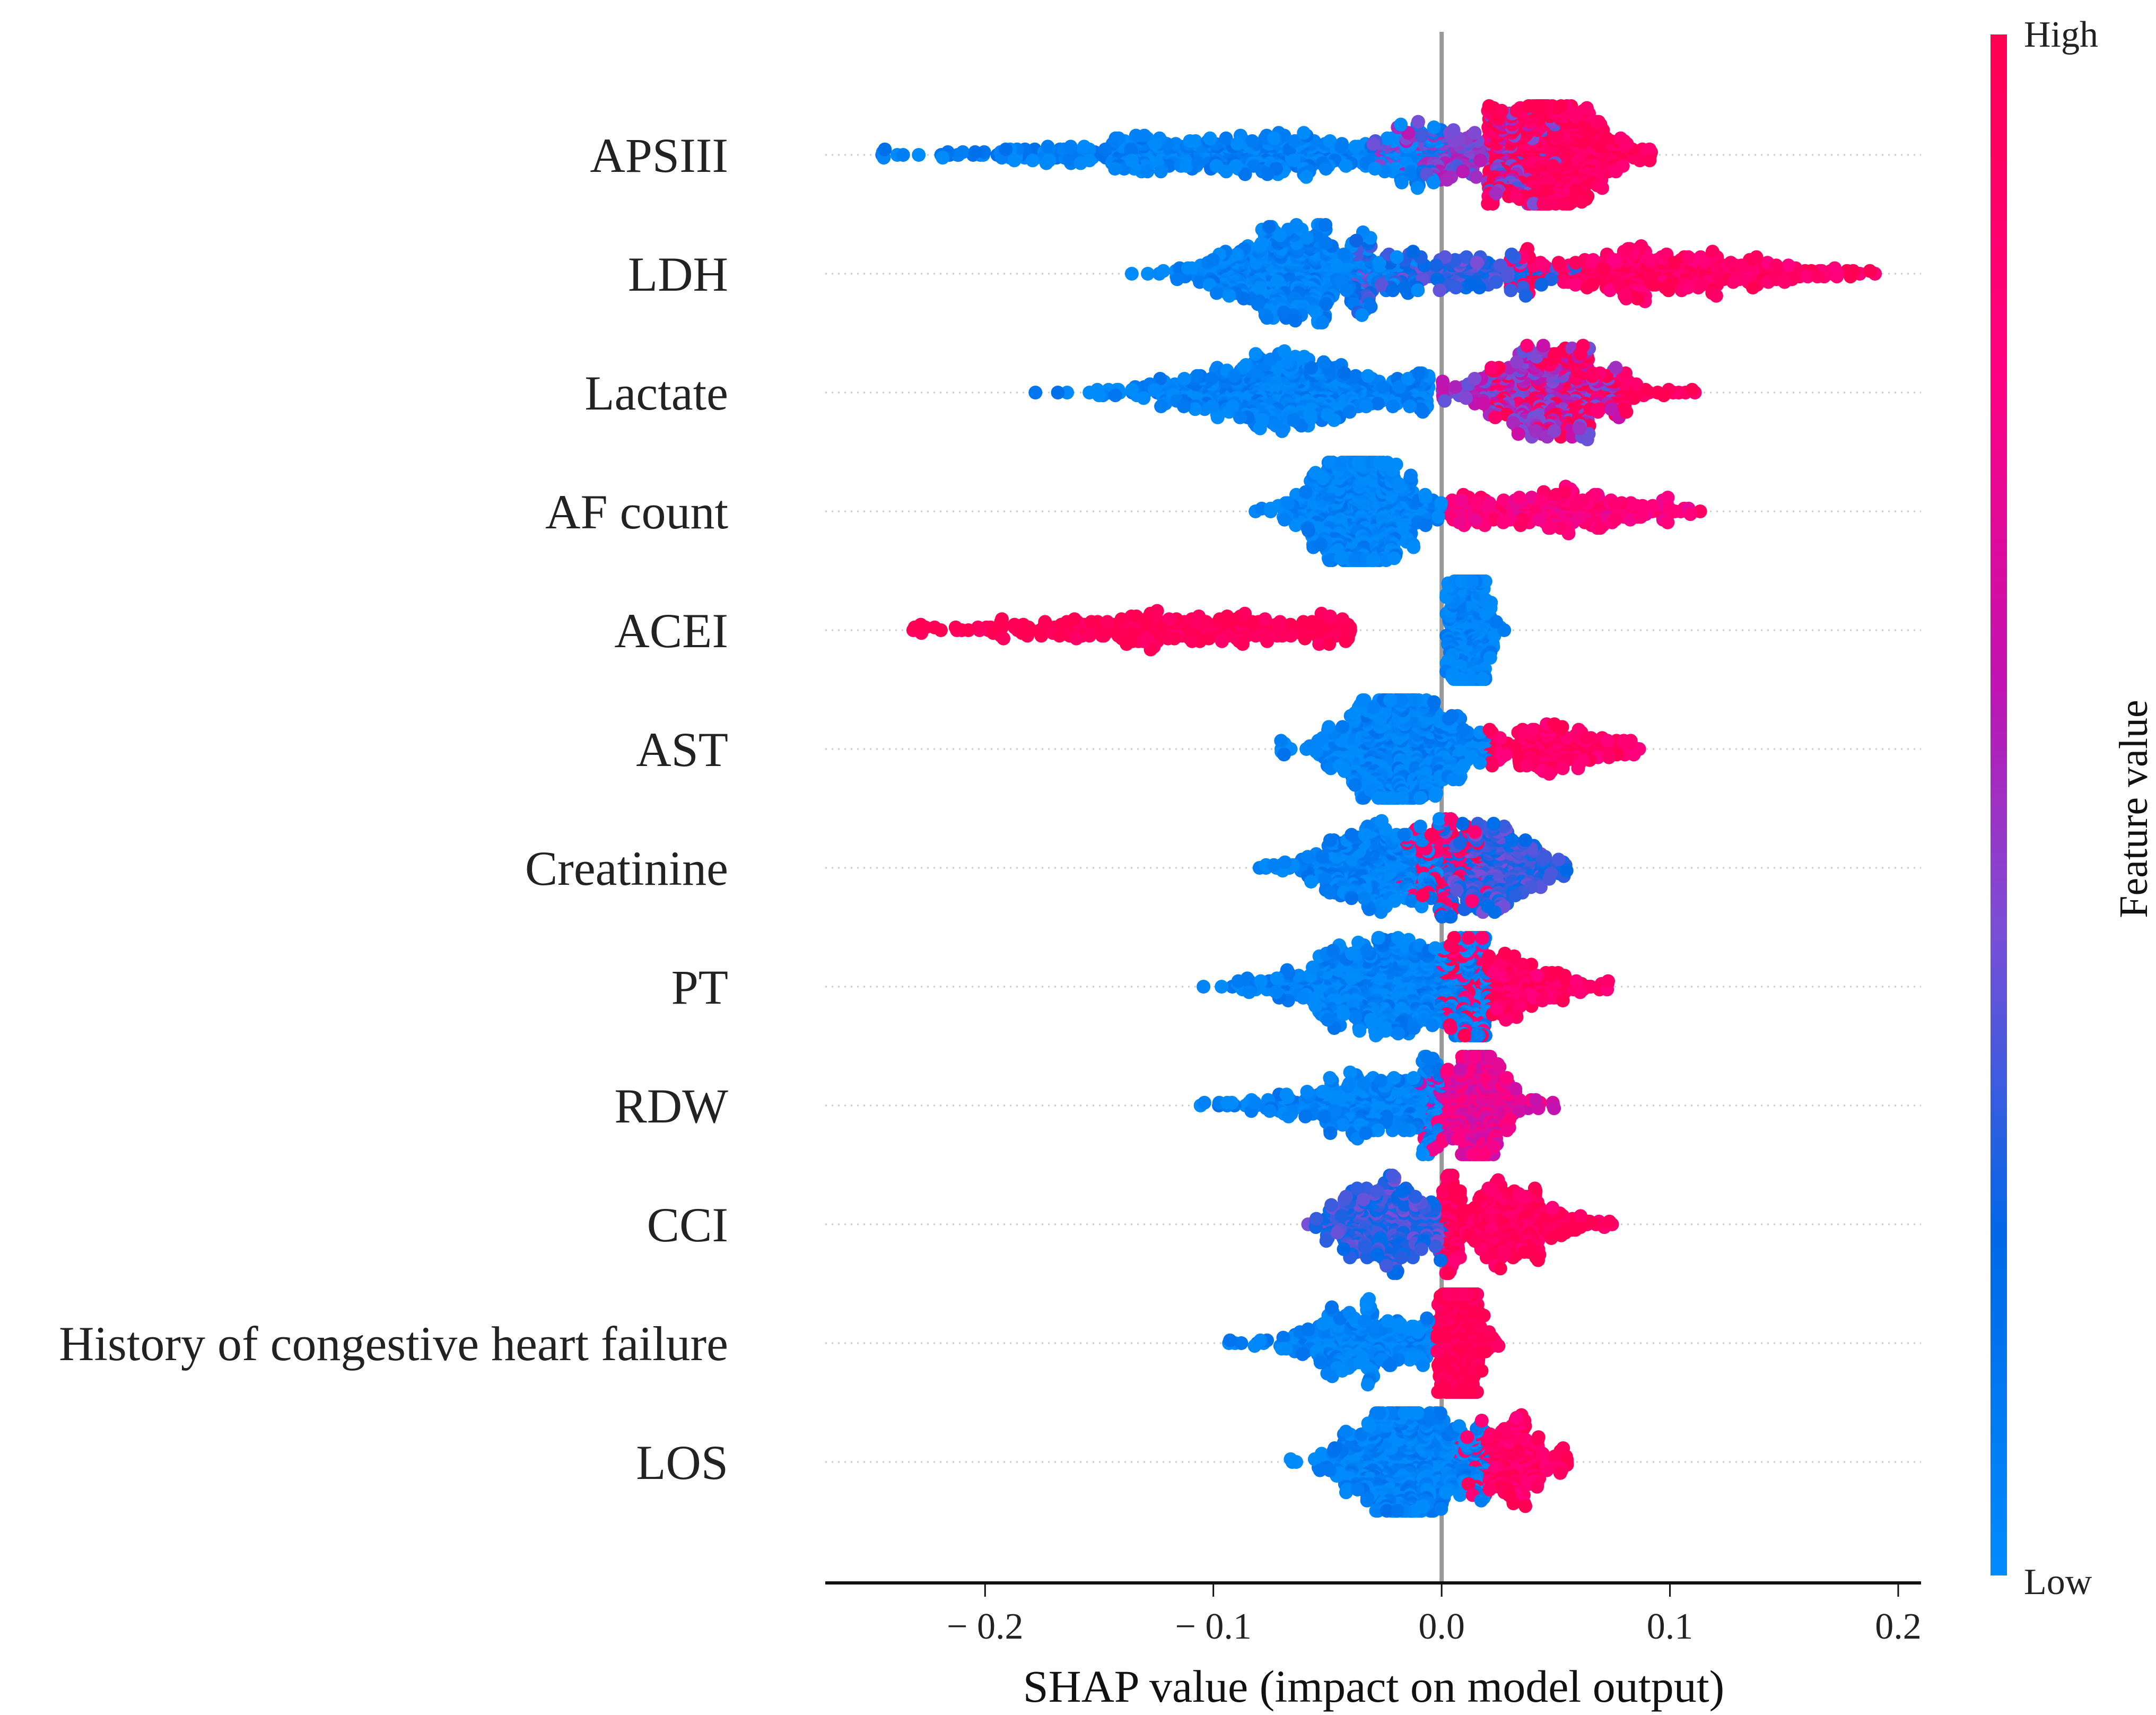 This screenshot has width=2156, height=1715. I want to click on feature-points-acei, so click(1209, 630).